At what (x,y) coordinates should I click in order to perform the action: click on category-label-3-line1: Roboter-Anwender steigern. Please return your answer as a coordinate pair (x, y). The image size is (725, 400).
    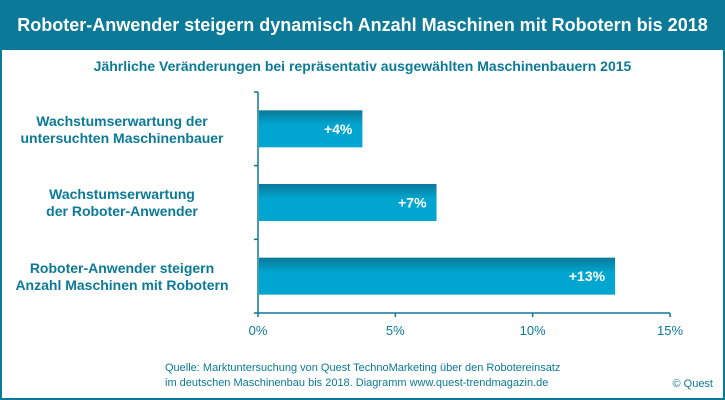
    Looking at the image, I should click on (122, 268).